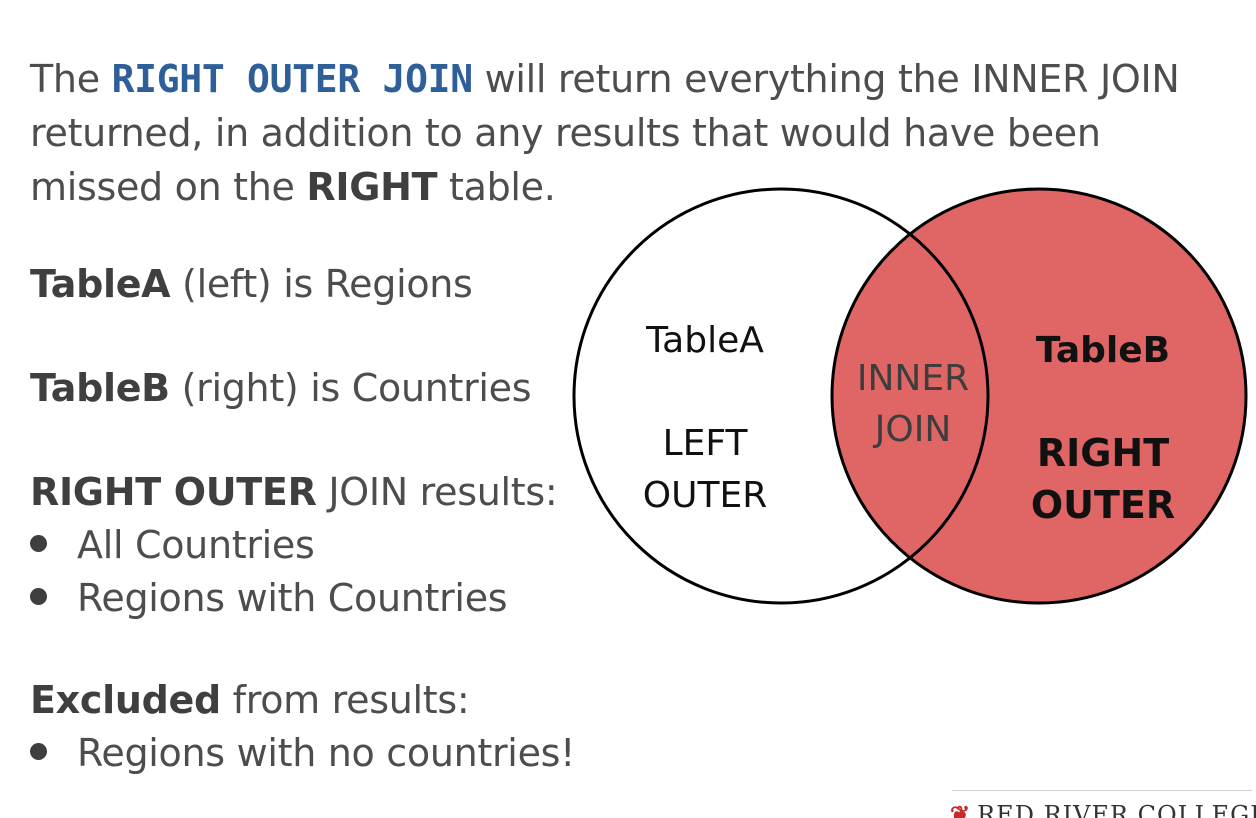  What do you see at coordinates (961, 809) in the screenshot?
I see `logo-mark-icon: ❦` at bounding box center [961, 809].